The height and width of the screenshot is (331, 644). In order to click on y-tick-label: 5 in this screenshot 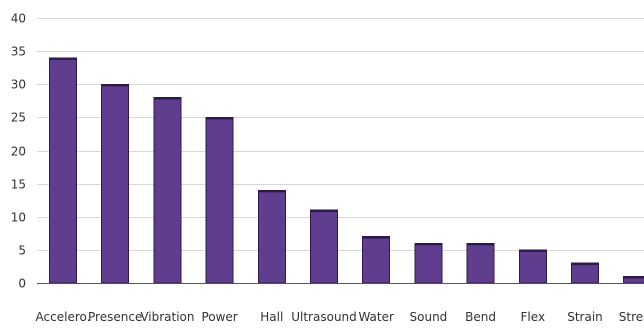, I will do `click(22, 251)`.